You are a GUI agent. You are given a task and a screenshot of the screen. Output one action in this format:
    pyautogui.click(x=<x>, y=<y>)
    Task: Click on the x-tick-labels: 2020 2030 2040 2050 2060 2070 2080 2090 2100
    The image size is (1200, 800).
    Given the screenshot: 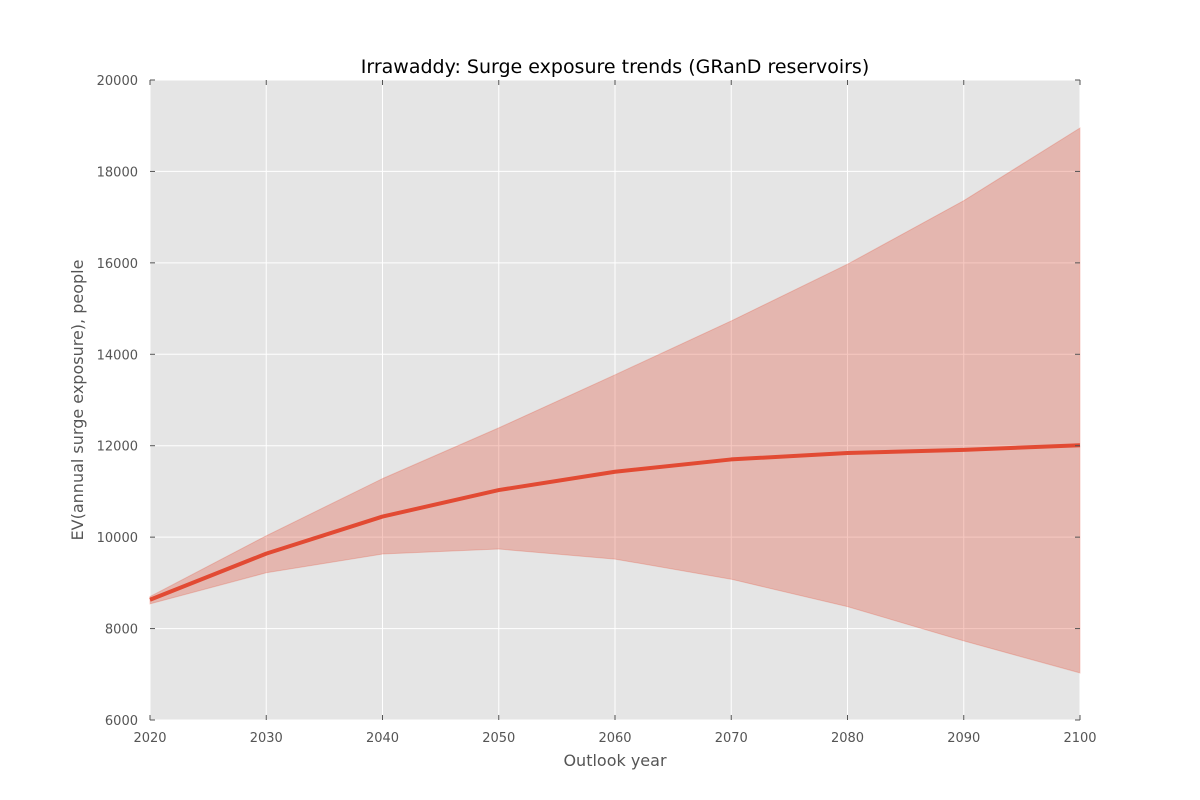 What is the action you would take?
    pyautogui.click(x=614, y=738)
    